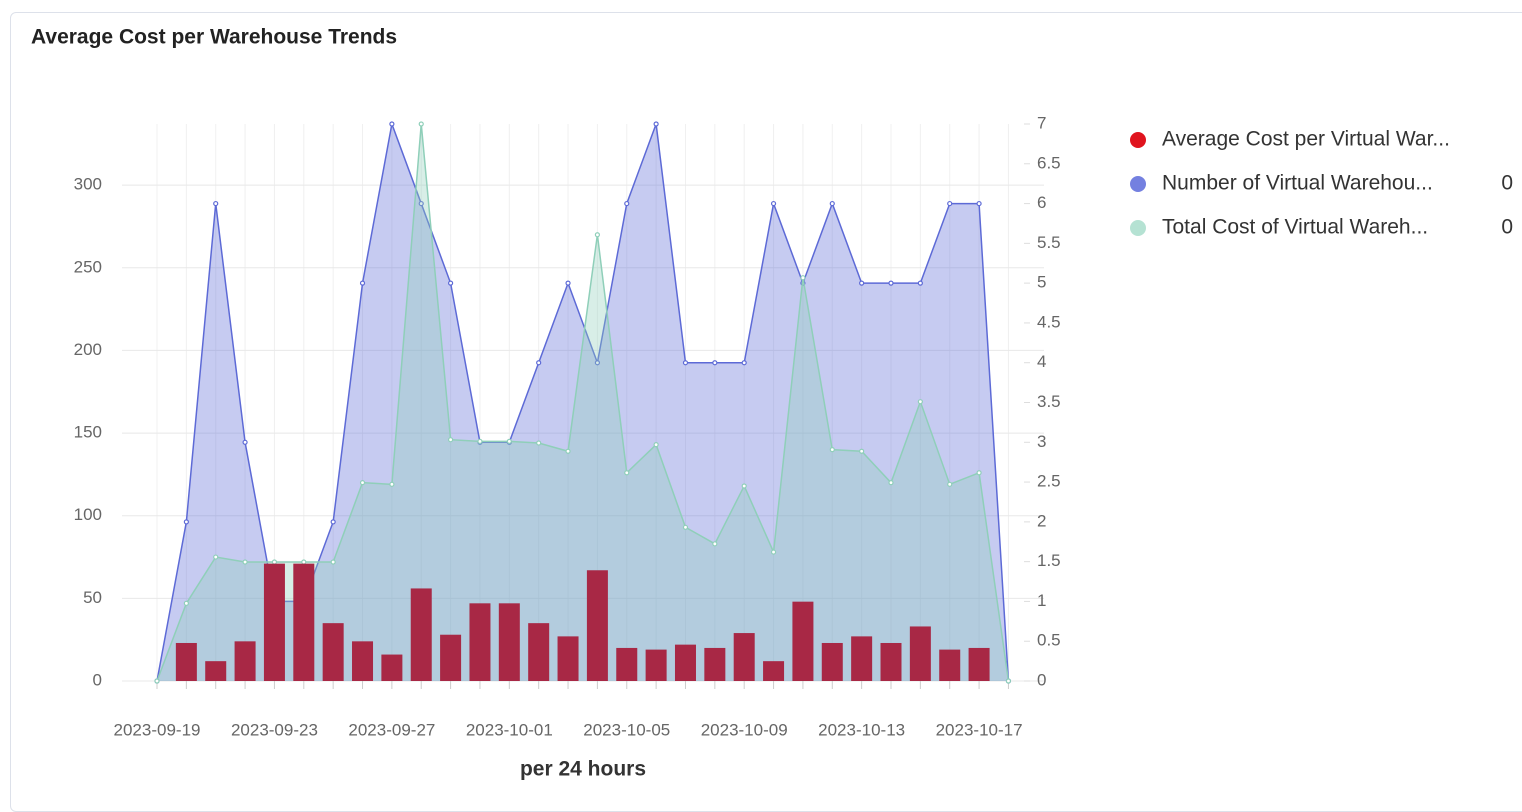 This screenshot has height=812, width=1522. I want to click on y2-tick-label: 1.5, so click(1049, 560).